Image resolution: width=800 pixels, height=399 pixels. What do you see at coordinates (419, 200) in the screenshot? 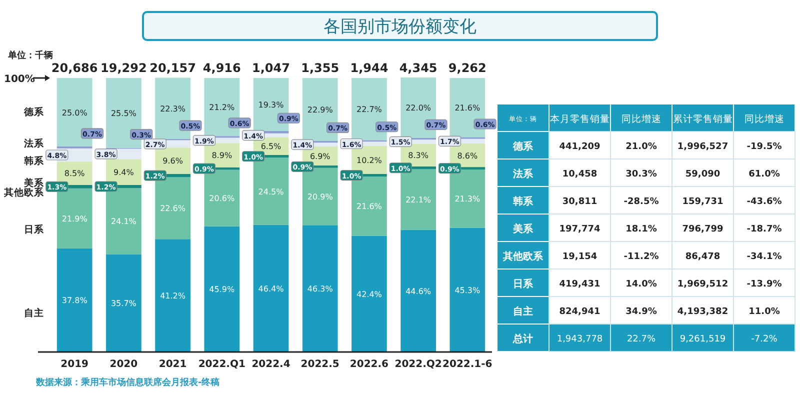
I see `data-label: 22.1%` at bounding box center [419, 200].